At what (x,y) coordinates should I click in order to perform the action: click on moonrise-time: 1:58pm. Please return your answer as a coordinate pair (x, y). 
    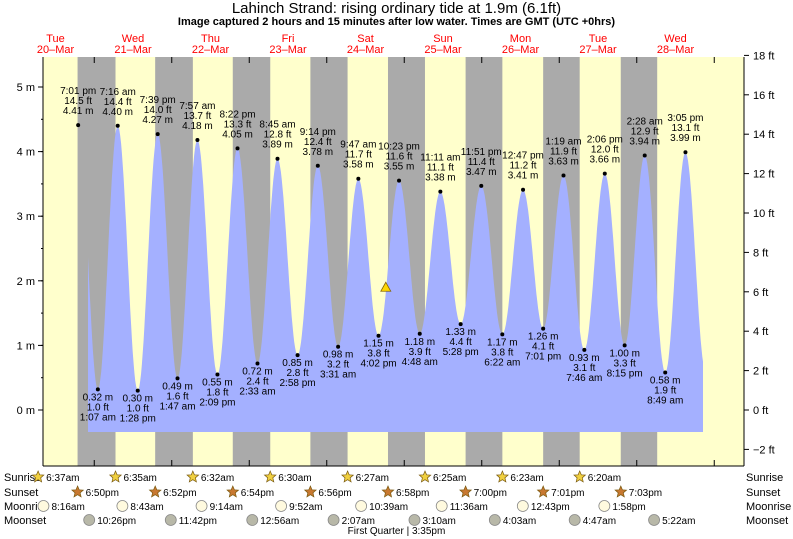
    Looking at the image, I should click on (628, 507).